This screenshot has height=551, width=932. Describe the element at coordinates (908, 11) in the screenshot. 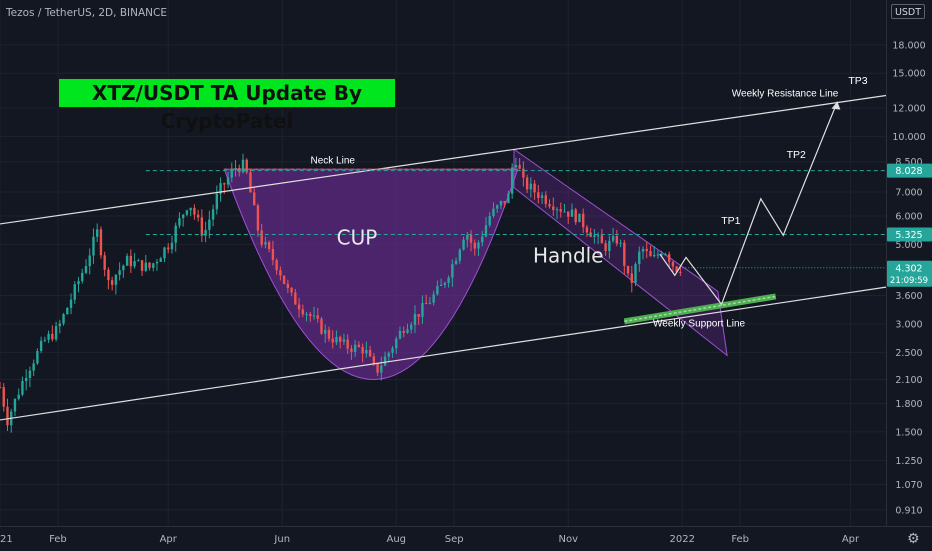

I see `currency-button: USDT` at that location.